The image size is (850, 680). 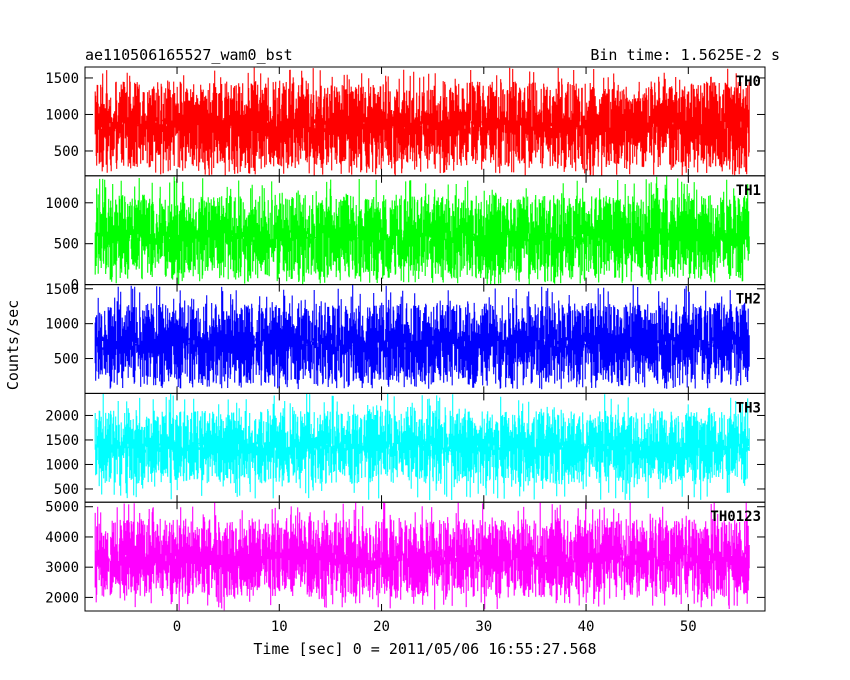 What do you see at coordinates (62, 538) in the screenshot?
I see `y-tick-label: 4000` at bounding box center [62, 538].